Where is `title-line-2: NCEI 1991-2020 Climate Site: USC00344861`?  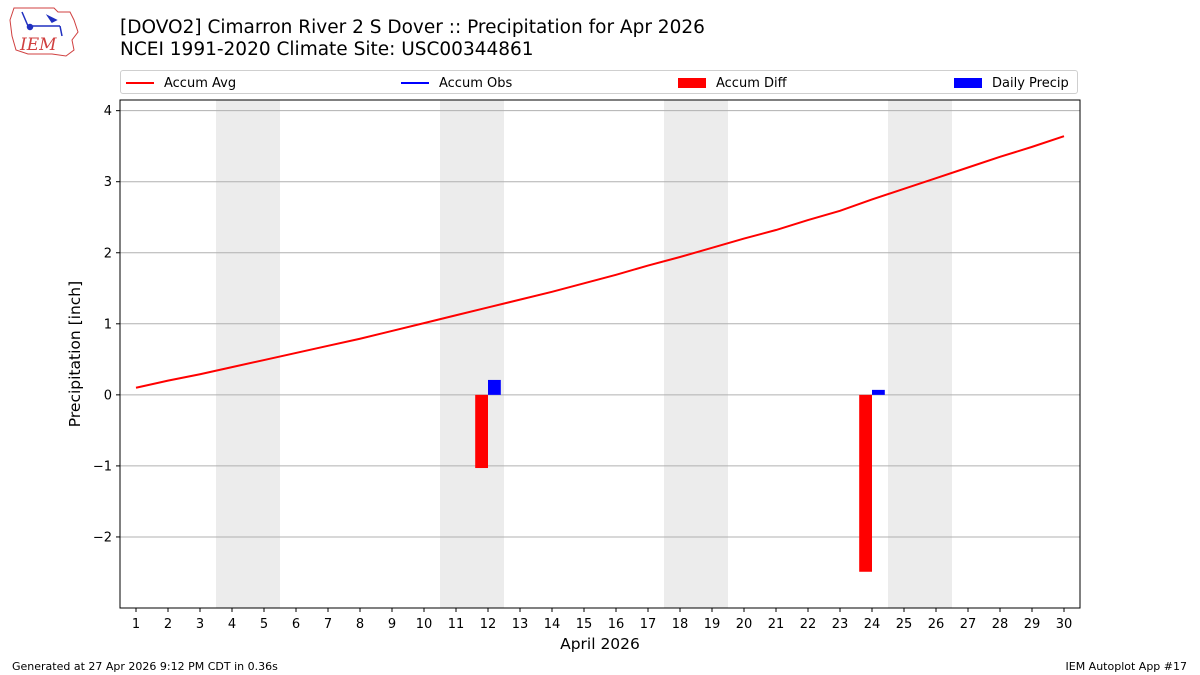 title-line-2: NCEI 1991-2020 Climate Site: USC00344861 is located at coordinates (327, 49).